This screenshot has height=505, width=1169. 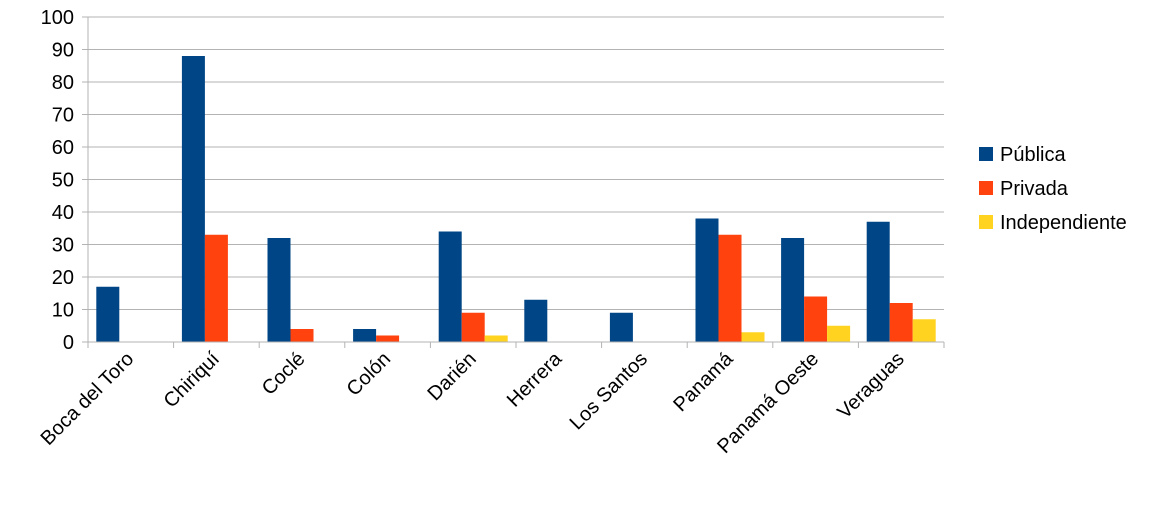 I want to click on x-tick-label: Boca del Toro, so click(x=88, y=399).